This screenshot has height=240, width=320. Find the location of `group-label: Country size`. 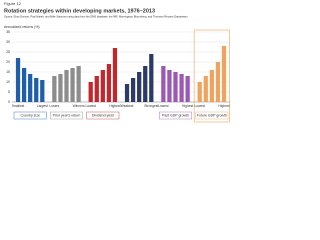

group-label: Country size is located at coordinates (30, 116).